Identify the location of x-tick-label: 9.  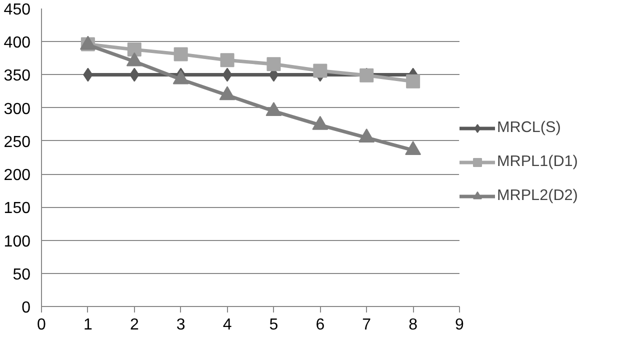
(459, 325).